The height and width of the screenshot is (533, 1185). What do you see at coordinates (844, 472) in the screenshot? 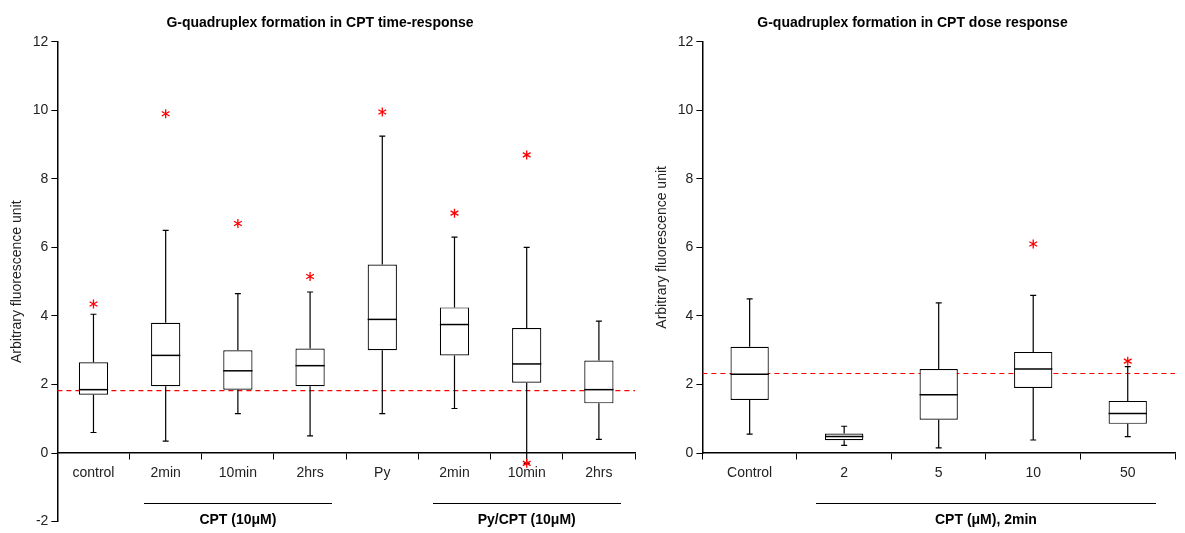
I see `x-tick-label: 2` at bounding box center [844, 472].